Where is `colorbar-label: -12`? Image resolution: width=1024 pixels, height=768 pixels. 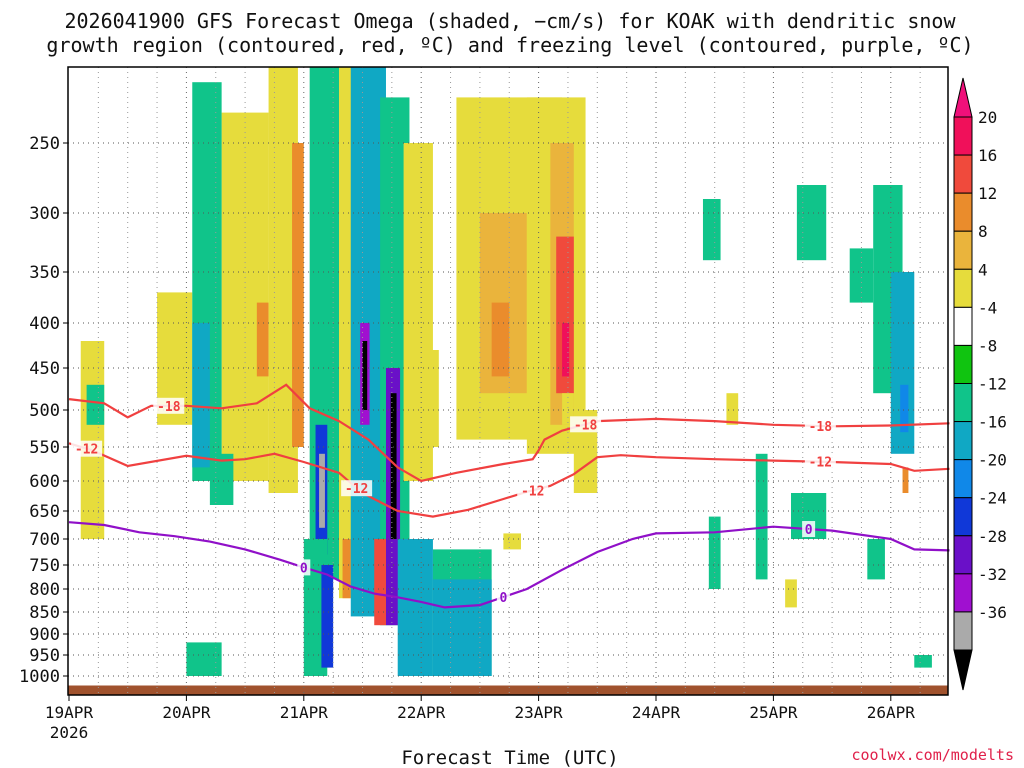 colorbar-label: -12 is located at coordinates (992, 384).